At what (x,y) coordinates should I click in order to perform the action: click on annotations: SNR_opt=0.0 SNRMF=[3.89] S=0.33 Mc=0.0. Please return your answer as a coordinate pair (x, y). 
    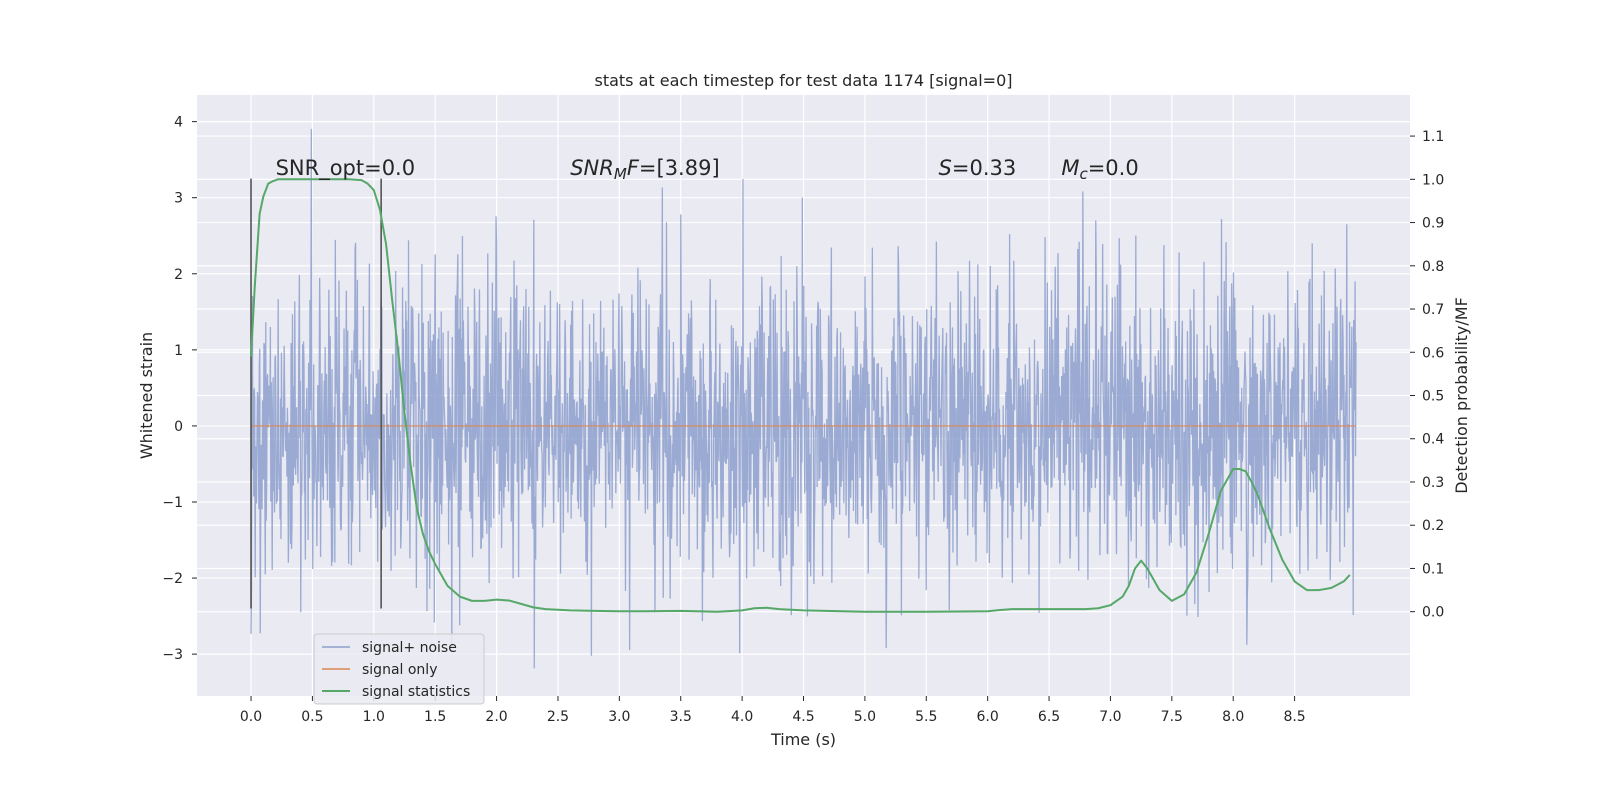
    Looking at the image, I should click on (707, 169).